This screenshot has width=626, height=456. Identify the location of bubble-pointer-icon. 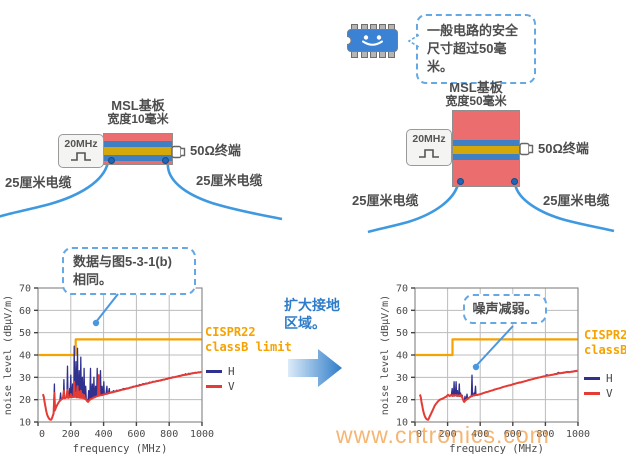
(413, 41).